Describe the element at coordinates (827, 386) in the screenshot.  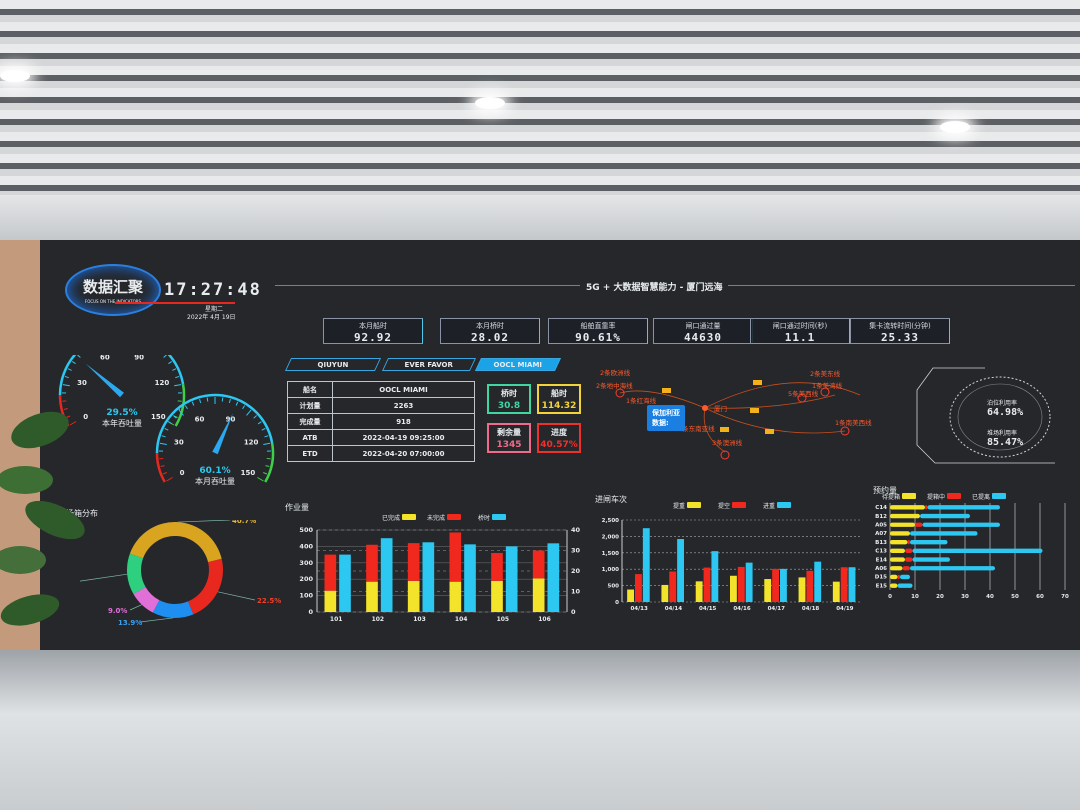
I see `route-label: 1条美湾线` at that location.